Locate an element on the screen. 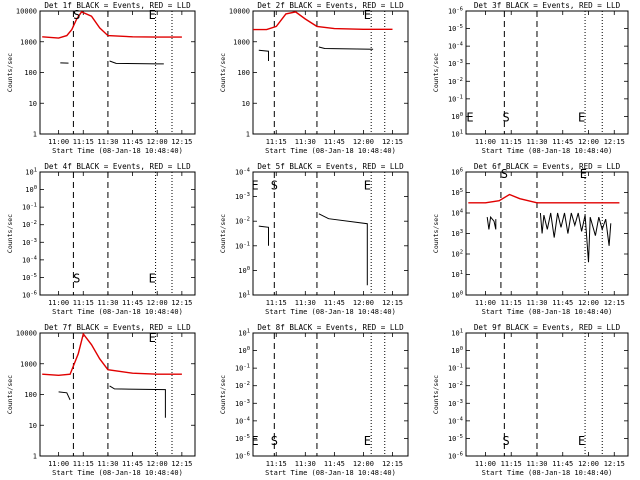  y-tick-label: 10000 is located at coordinates (26, 334).